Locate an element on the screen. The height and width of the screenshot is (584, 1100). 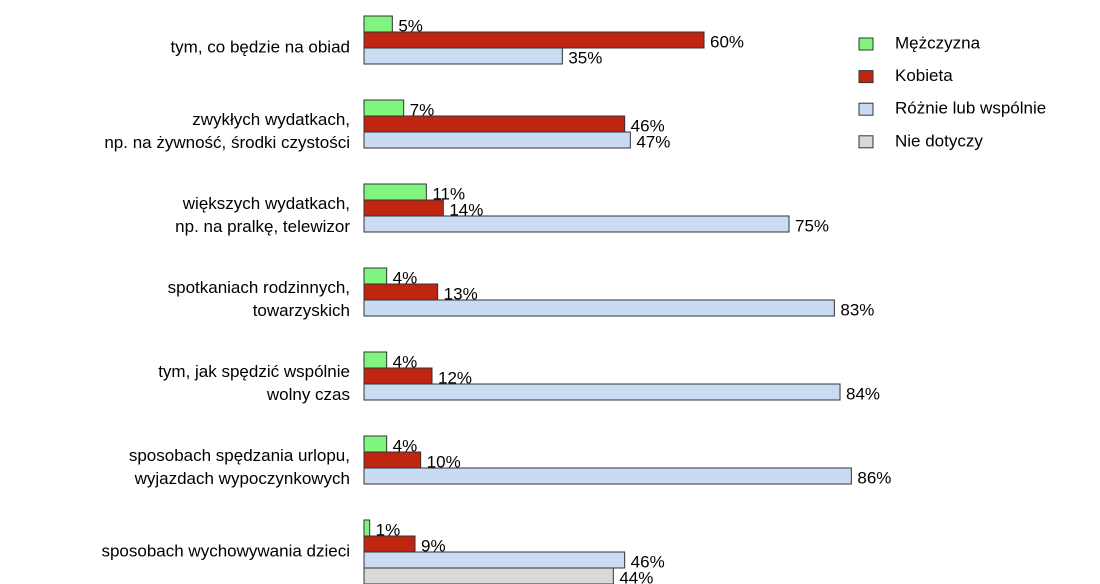
value-label: 7% is located at coordinates (422, 109).